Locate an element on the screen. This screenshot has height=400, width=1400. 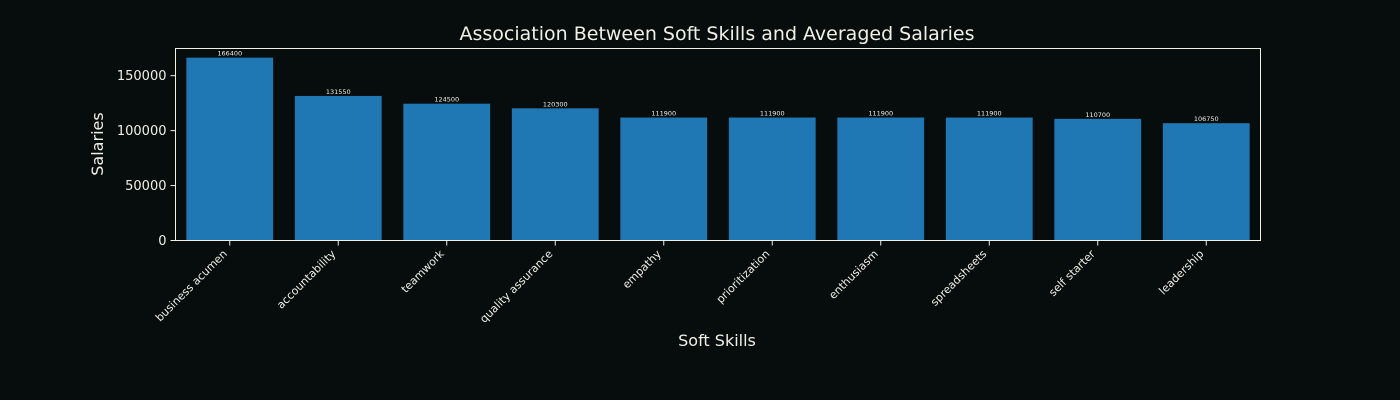
x-tick-label-6: enthusiasm is located at coordinates (853, 274).